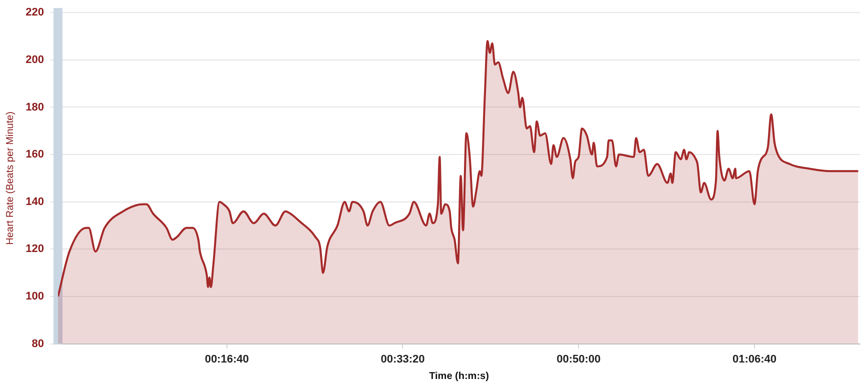 Image resolution: width=863 pixels, height=388 pixels. What do you see at coordinates (35, 296) in the screenshot?
I see `y-tick-label: 100` at bounding box center [35, 296].